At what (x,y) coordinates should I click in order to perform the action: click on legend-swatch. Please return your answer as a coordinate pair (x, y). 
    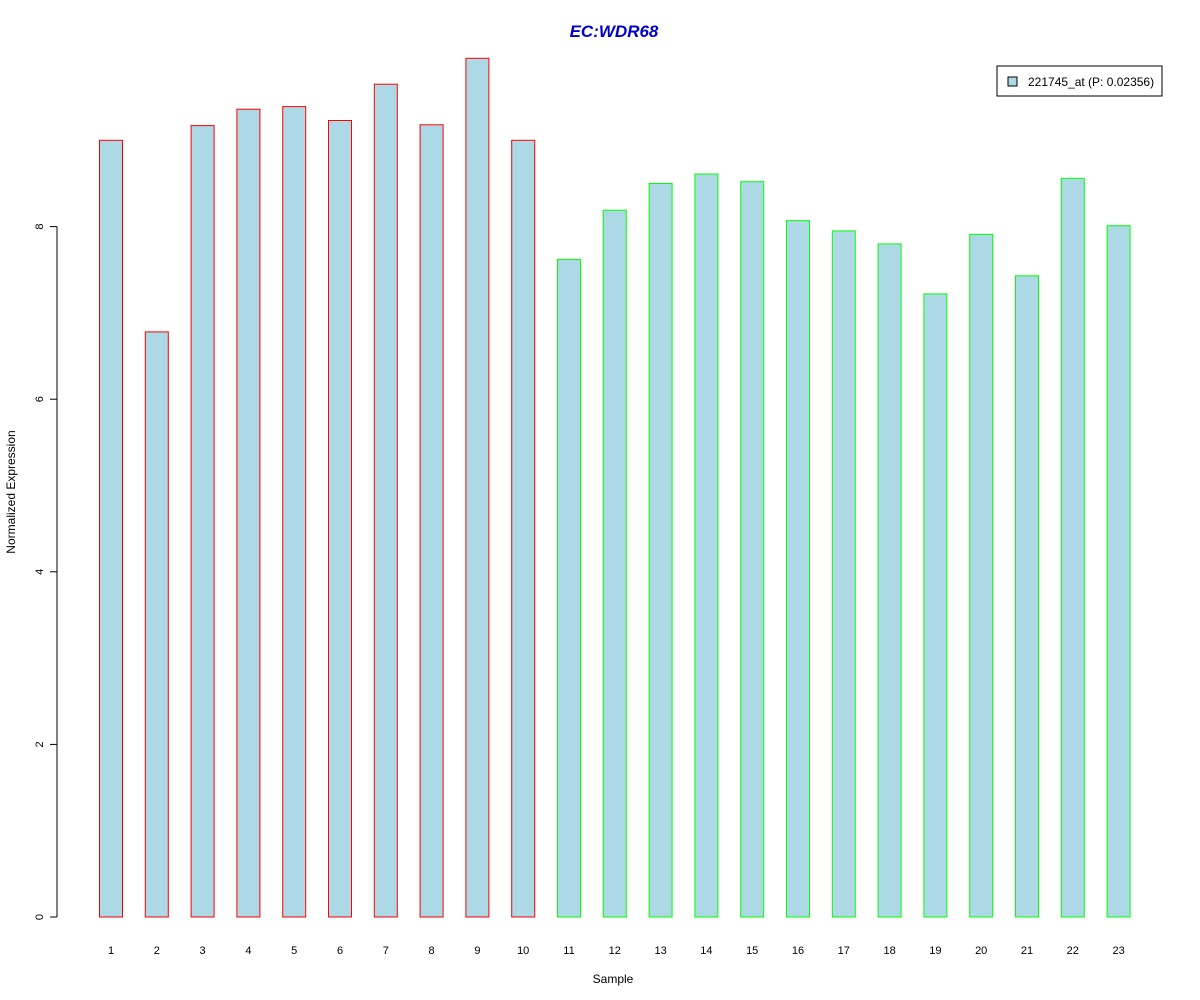
    Looking at the image, I should click on (1012, 81).